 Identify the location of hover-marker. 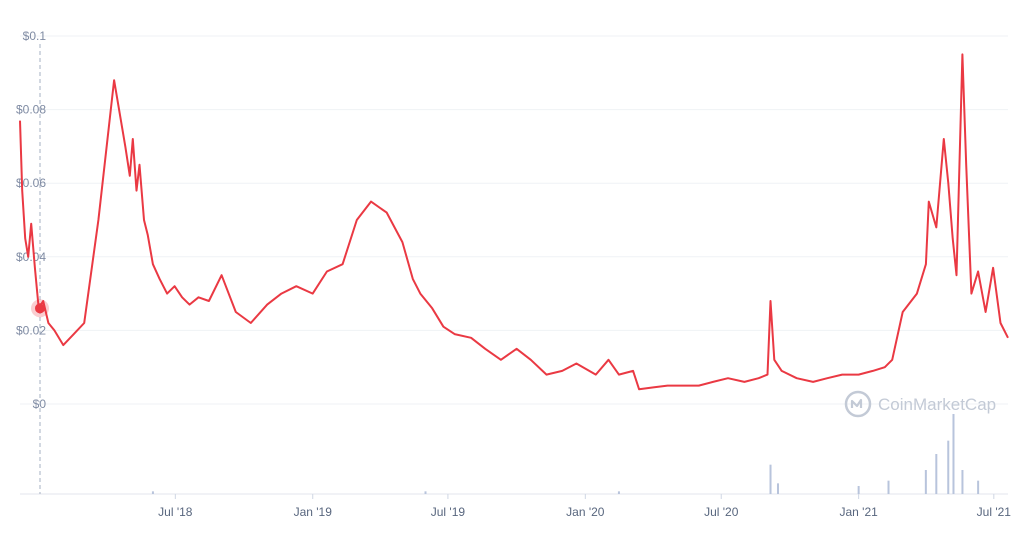
(40, 308).